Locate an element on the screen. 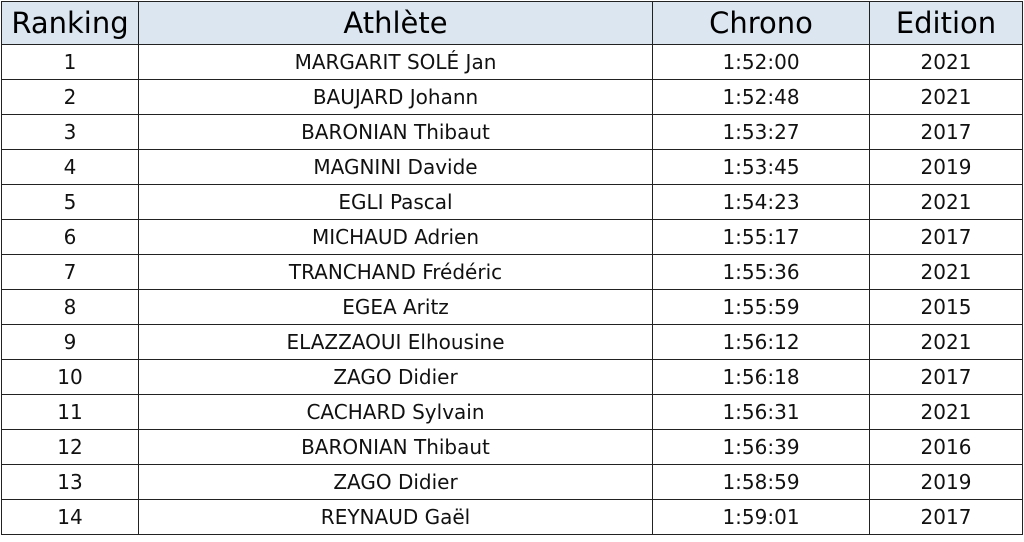  table-row: 1 MARGARIT SOLÉ Jan 1:52:00 2021 is located at coordinates (512, 62).